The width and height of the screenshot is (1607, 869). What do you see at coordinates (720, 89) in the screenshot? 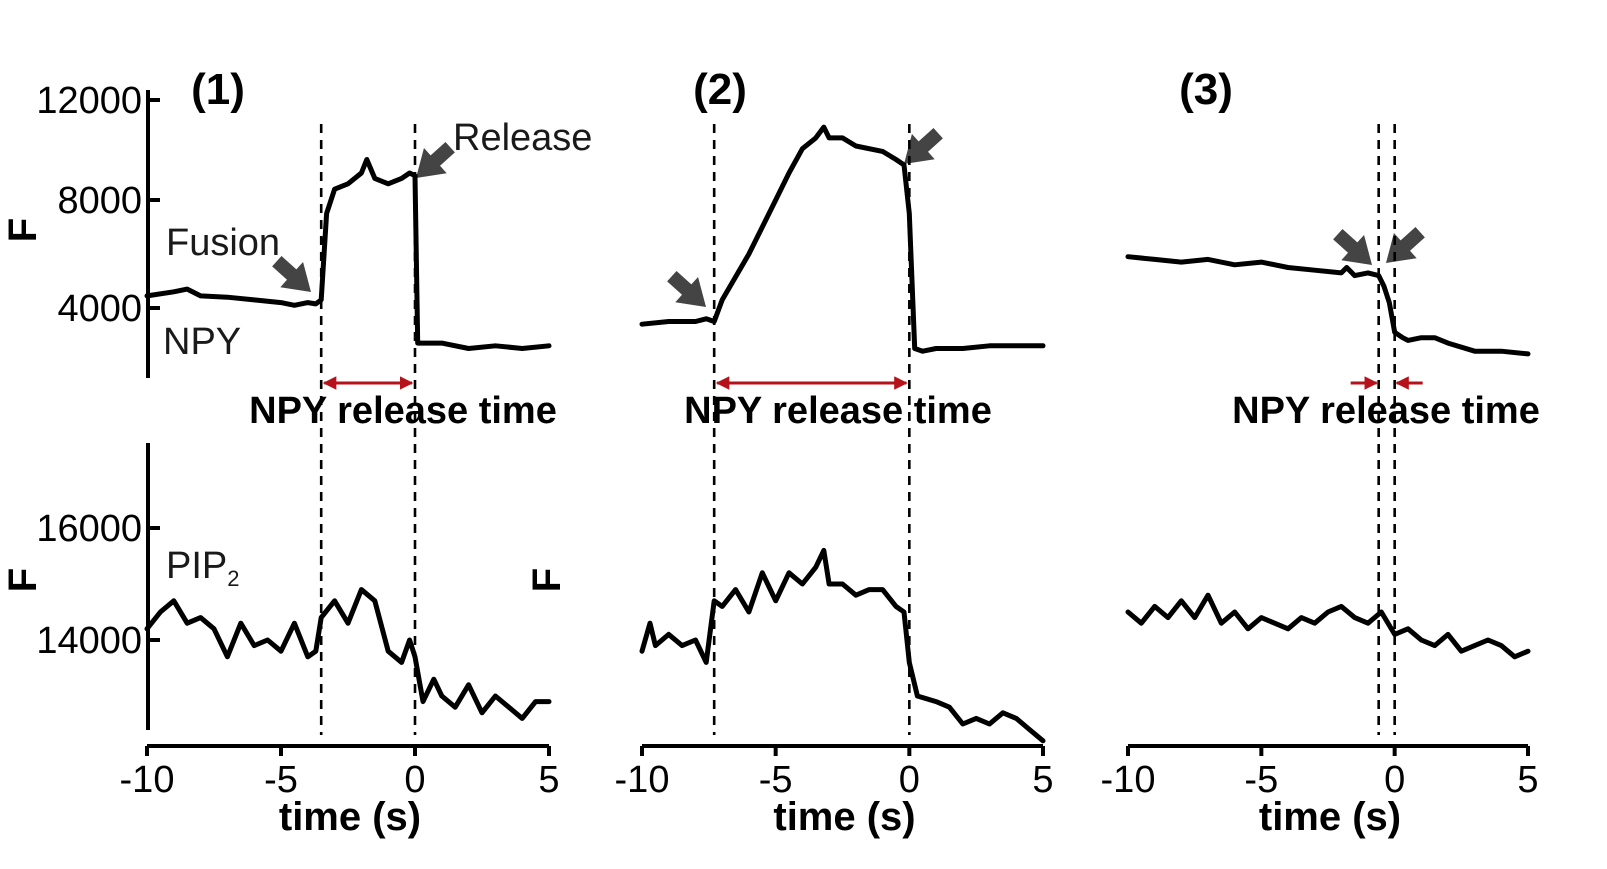
I see `panel-label-2: (2)` at bounding box center [720, 89].